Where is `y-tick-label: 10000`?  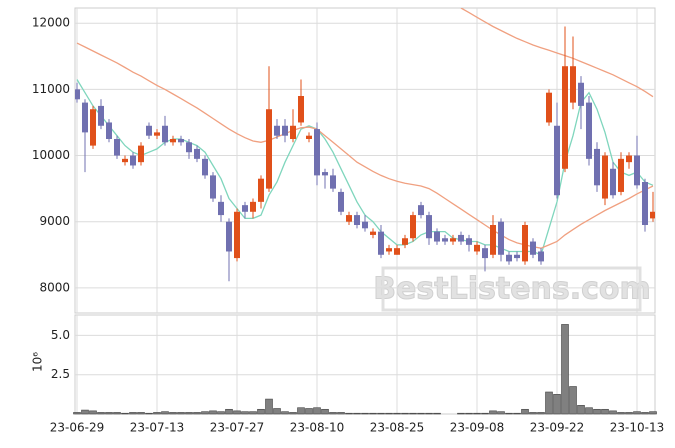
y-tick-label: 10000 is located at coordinates (51, 155).